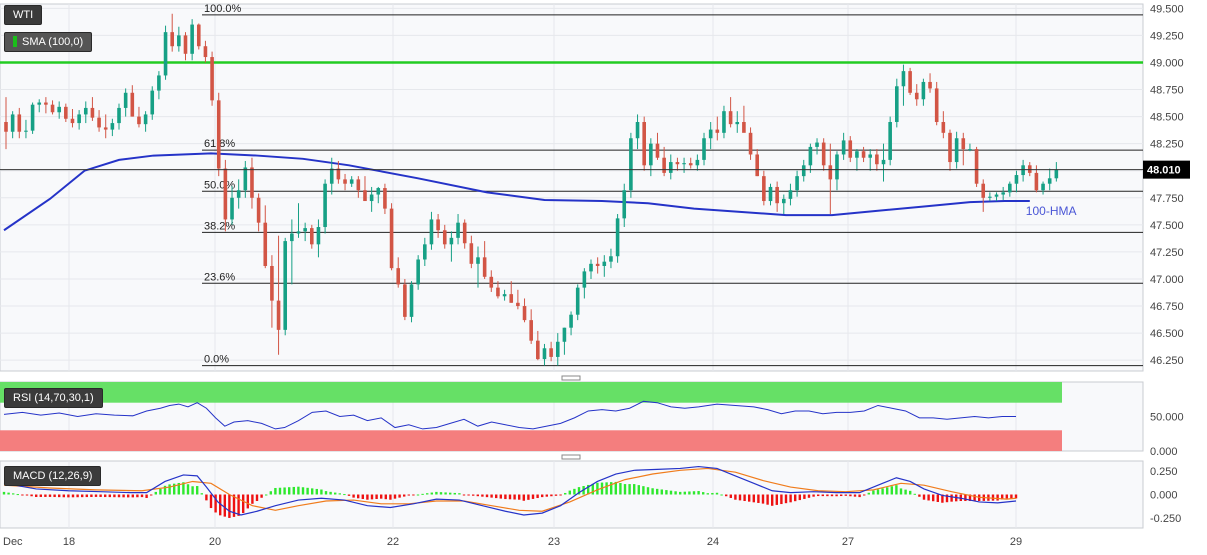 This screenshot has height=555, width=1207. Describe the element at coordinates (1016, 542) in the screenshot. I see `date-tick-label: 29` at that location.